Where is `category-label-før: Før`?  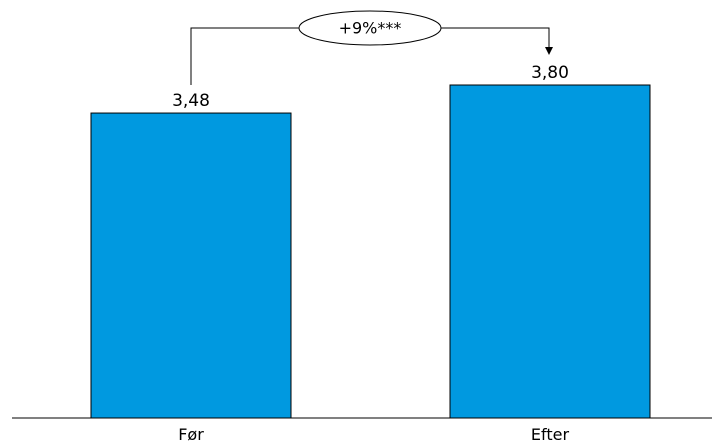 category-label-før: Før is located at coordinates (191, 434).